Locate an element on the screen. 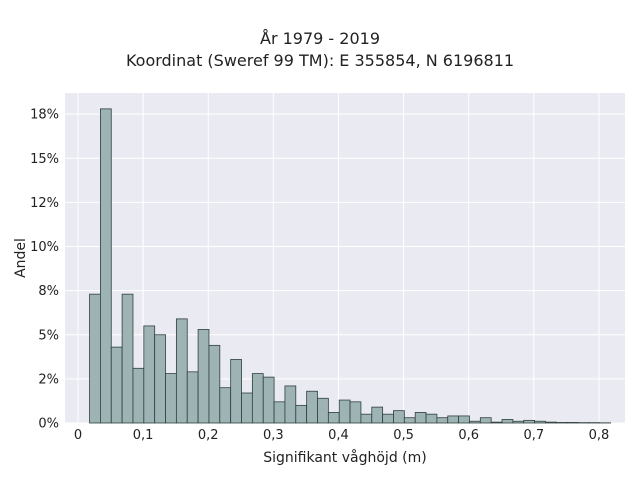 The width and height of the screenshot is (640, 480). x-tick-label: 0,3 is located at coordinates (273, 435).